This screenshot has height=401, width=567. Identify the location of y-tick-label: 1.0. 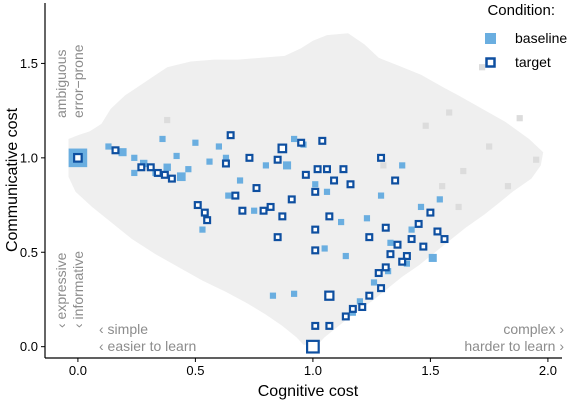
(29, 157).